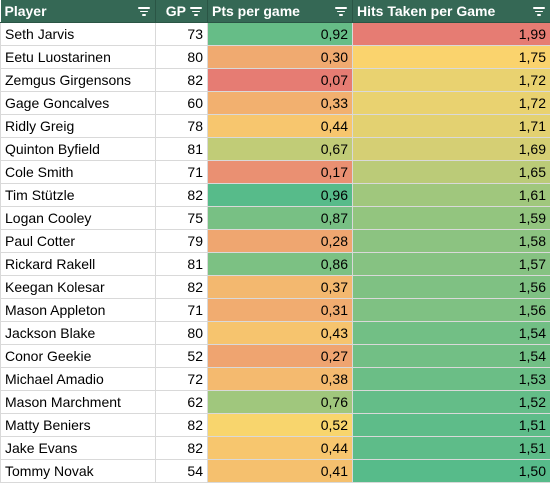 This screenshot has height=483, width=550. What do you see at coordinates (280, 425) in the screenshot?
I see `cell-pts-per-game: 0,52` at bounding box center [280, 425].